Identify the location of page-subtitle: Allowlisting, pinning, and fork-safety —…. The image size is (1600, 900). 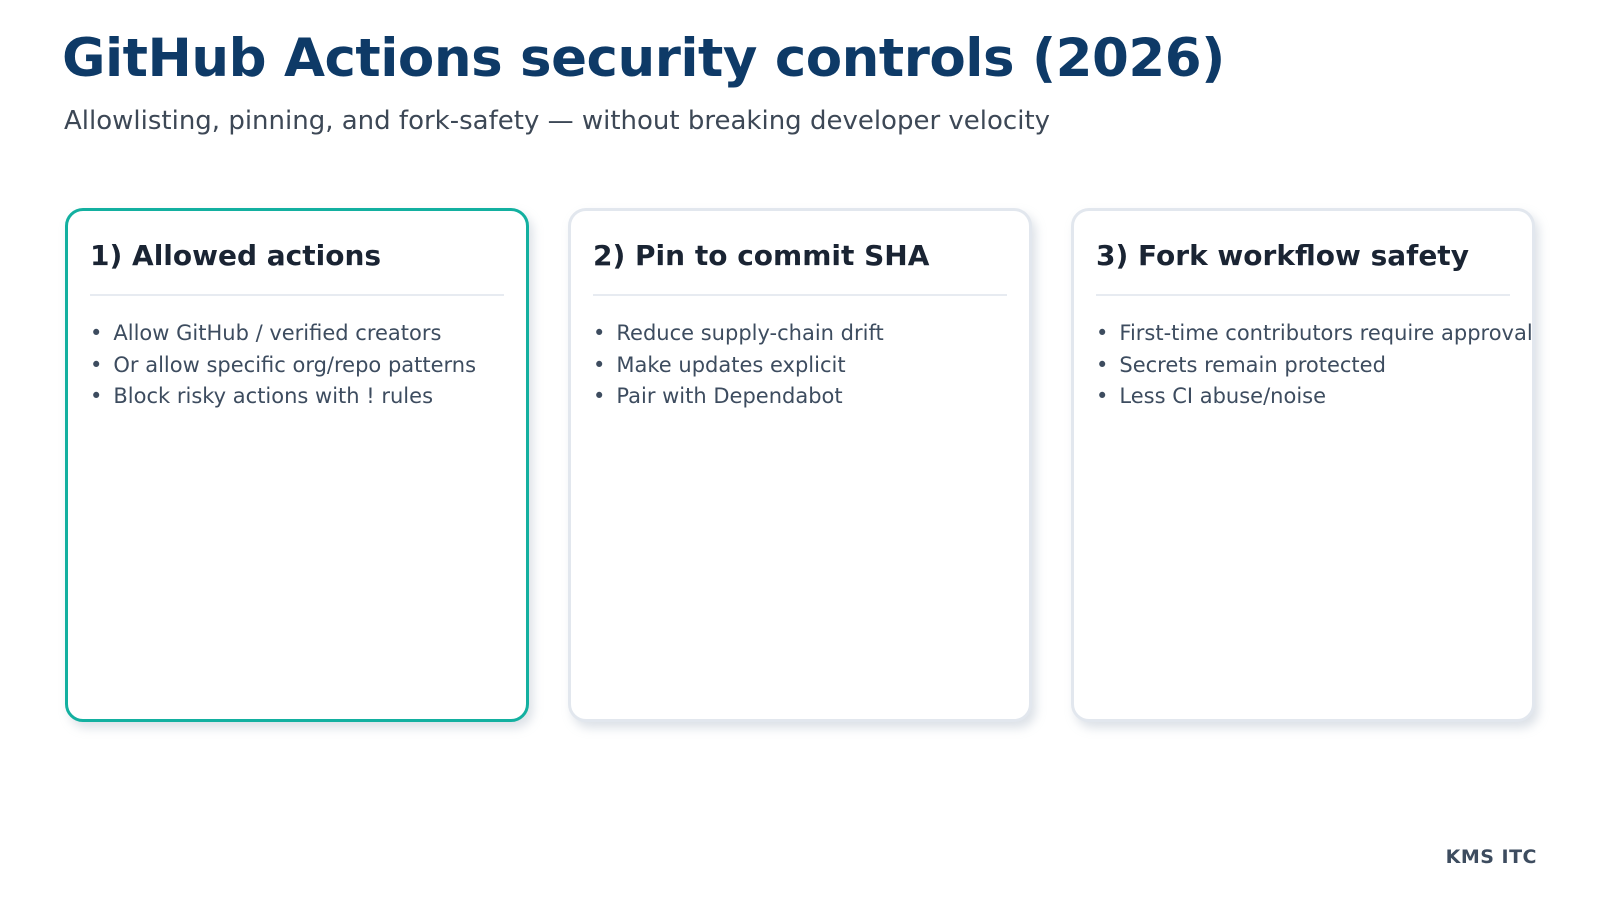
(557, 121).